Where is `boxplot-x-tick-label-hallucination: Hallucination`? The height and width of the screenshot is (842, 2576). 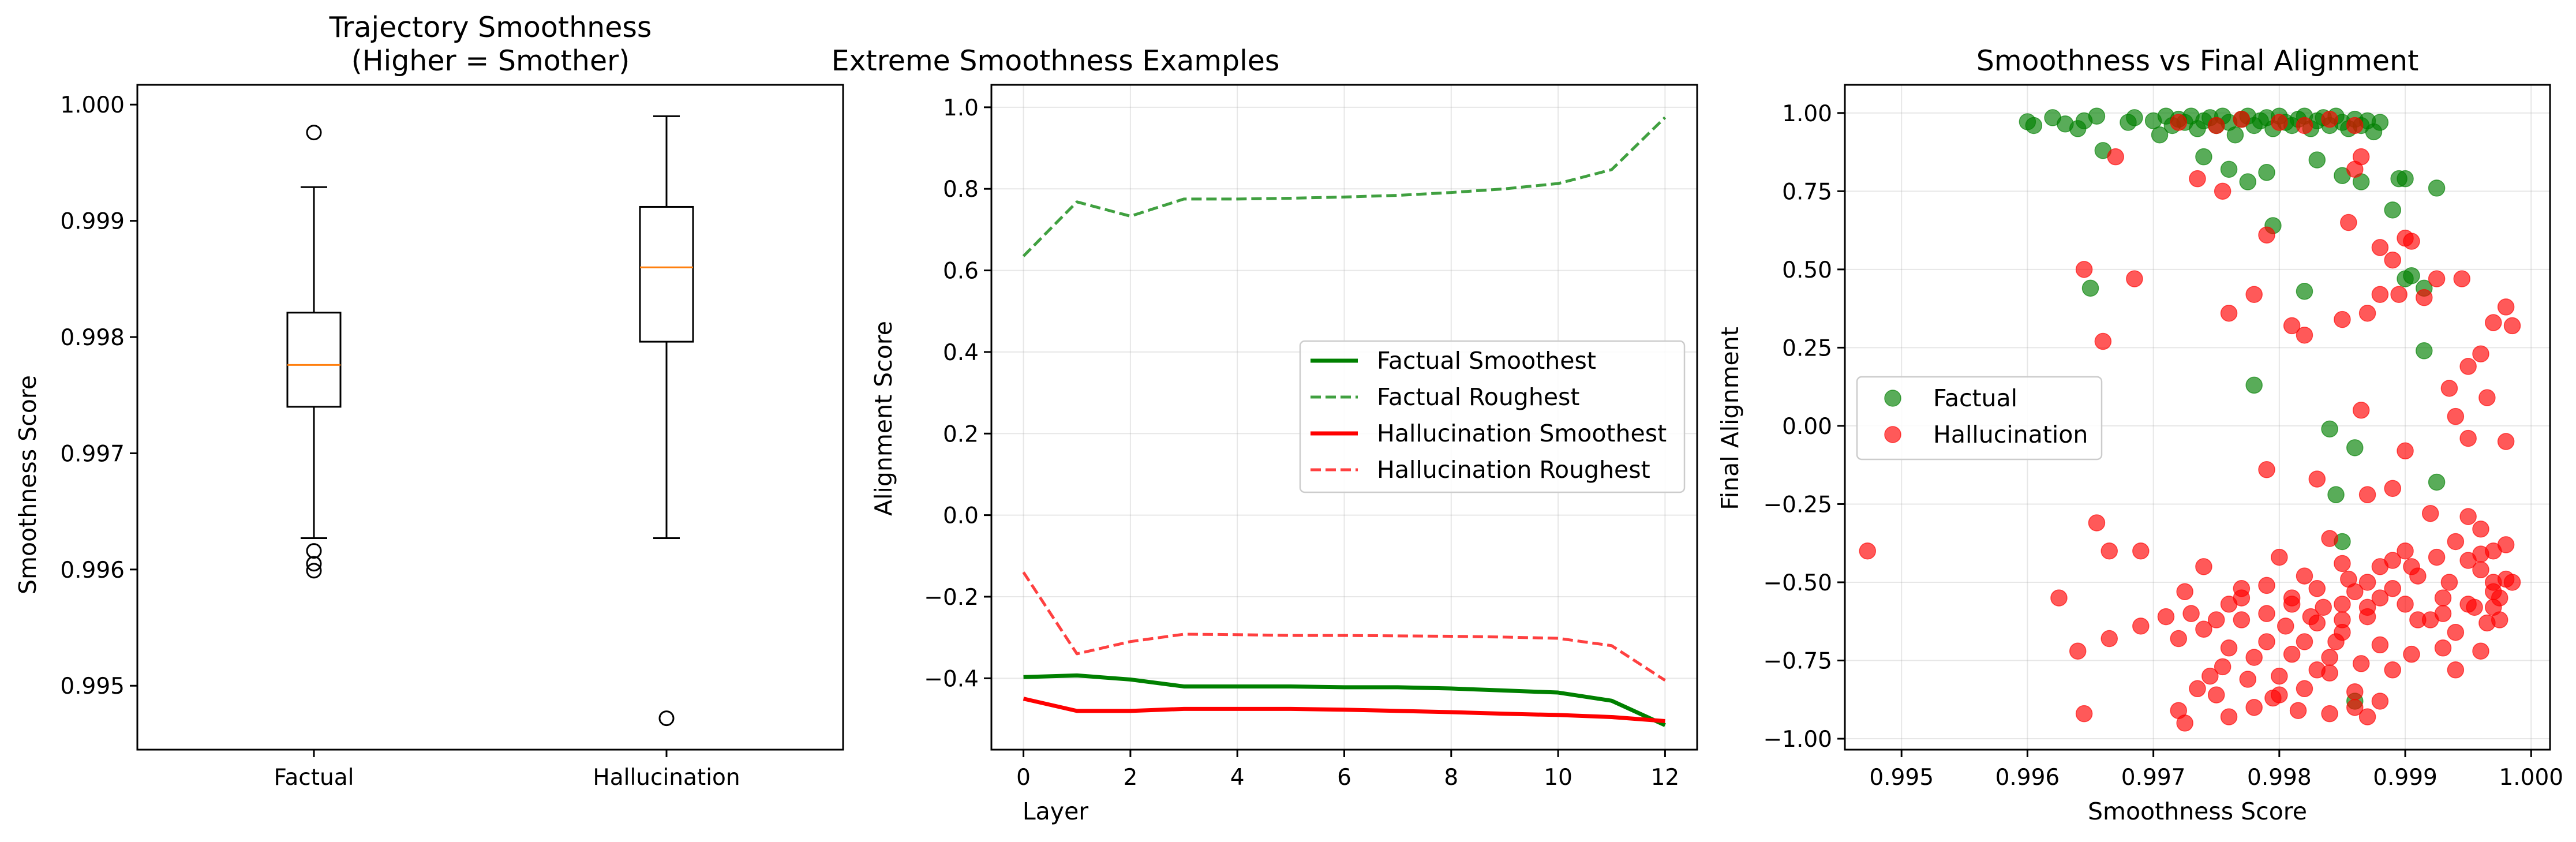 boxplot-x-tick-label-hallucination: Hallucination is located at coordinates (666, 778).